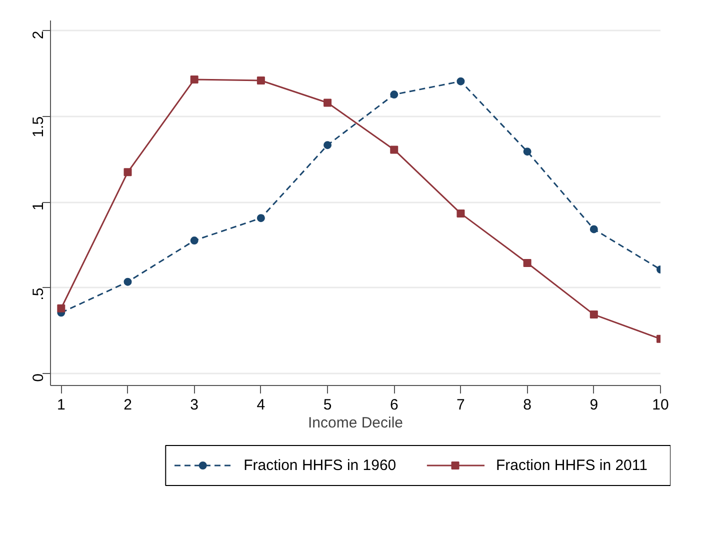 This screenshot has height=551, width=711. What do you see at coordinates (261, 405) in the screenshot?
I see `x-tick-label: 4` at bounding box center [261, 405].